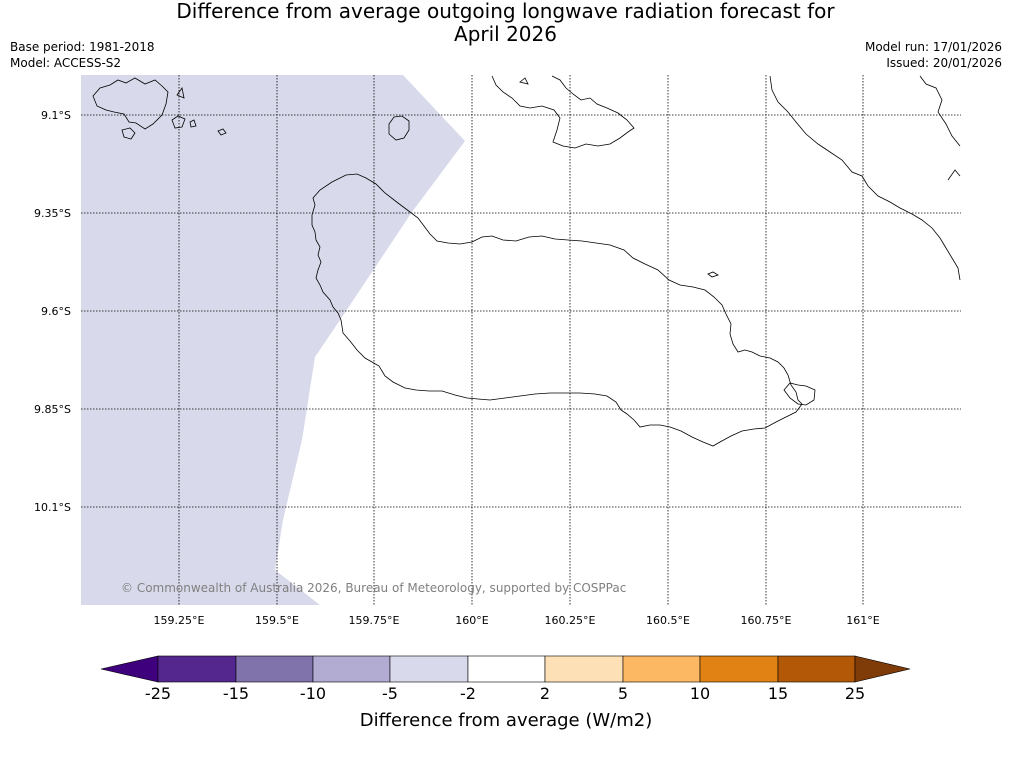 The width and height of the screenshot is (1011, 758). I want to click on lat-label: 10.1°S, so click(52, 507).